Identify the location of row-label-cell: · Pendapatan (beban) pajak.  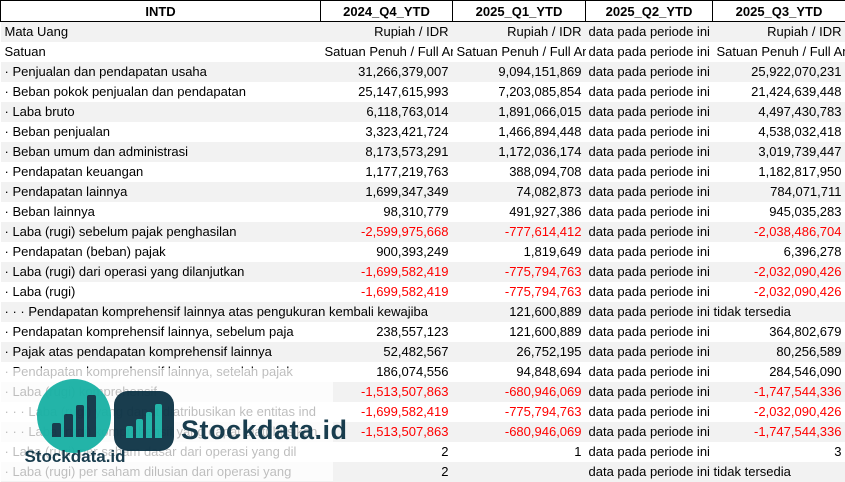
(161, 252).